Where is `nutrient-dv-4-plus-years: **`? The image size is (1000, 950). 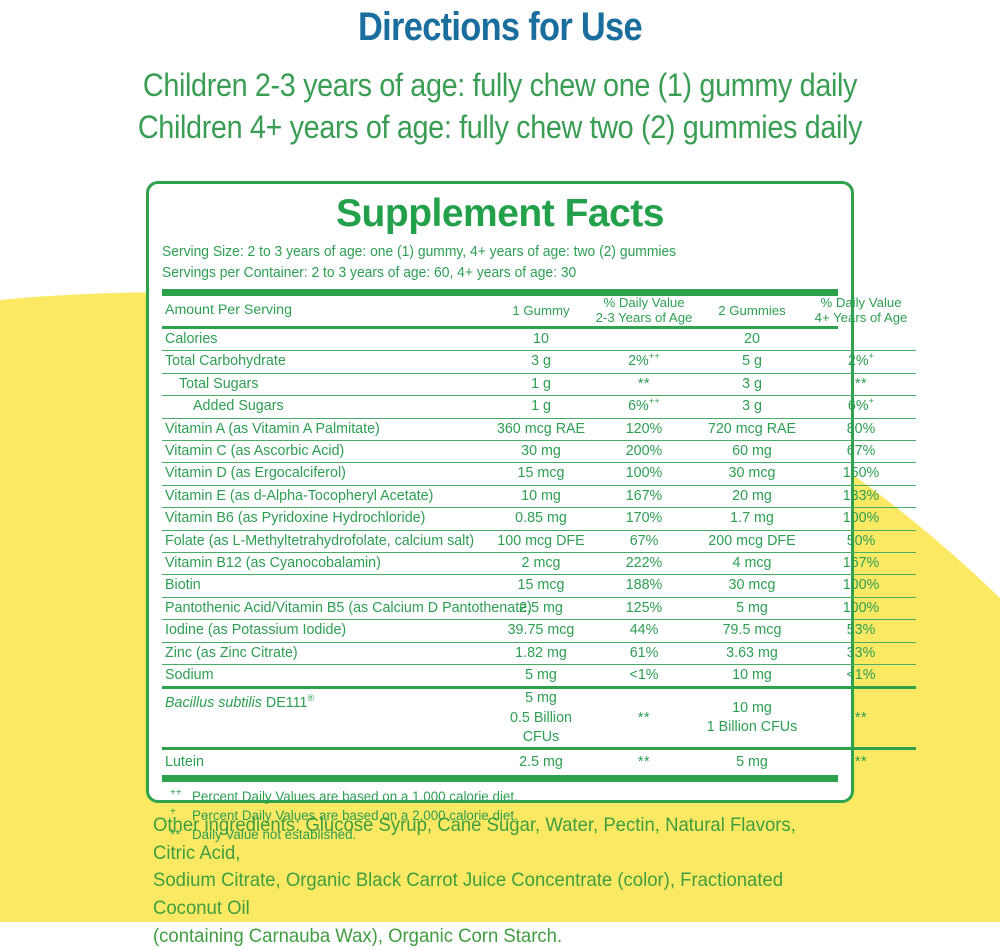
nutrient-dv-4-plus-years: ** is located at coordinates (861, 384).